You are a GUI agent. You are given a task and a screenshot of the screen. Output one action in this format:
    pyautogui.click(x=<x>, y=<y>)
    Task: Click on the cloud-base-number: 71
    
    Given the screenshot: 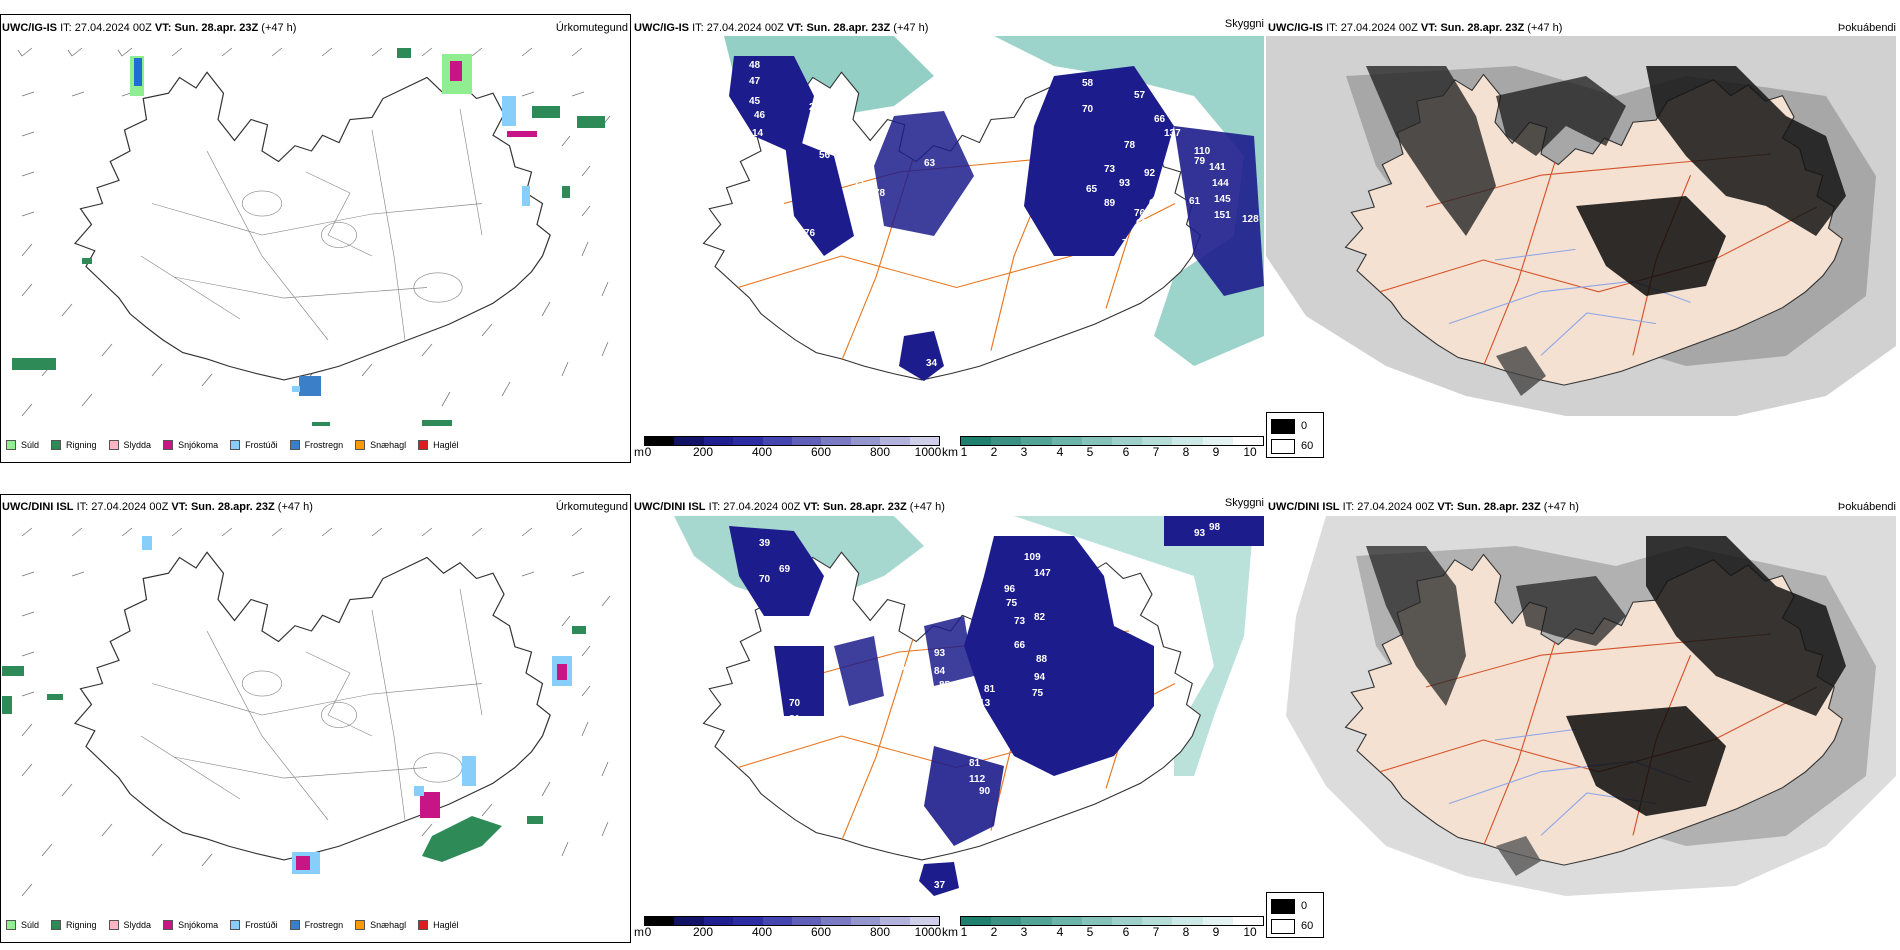 What is the action you would take?
    pyautogui.click(x=860, y=183)
    